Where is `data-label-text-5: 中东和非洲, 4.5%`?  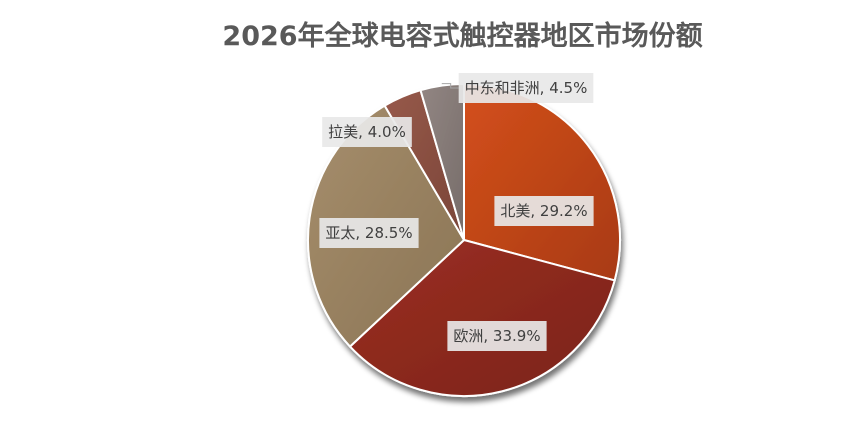 data-label-text-5: 中东和非洲, 4.5% is located at coordinates (526, 88).